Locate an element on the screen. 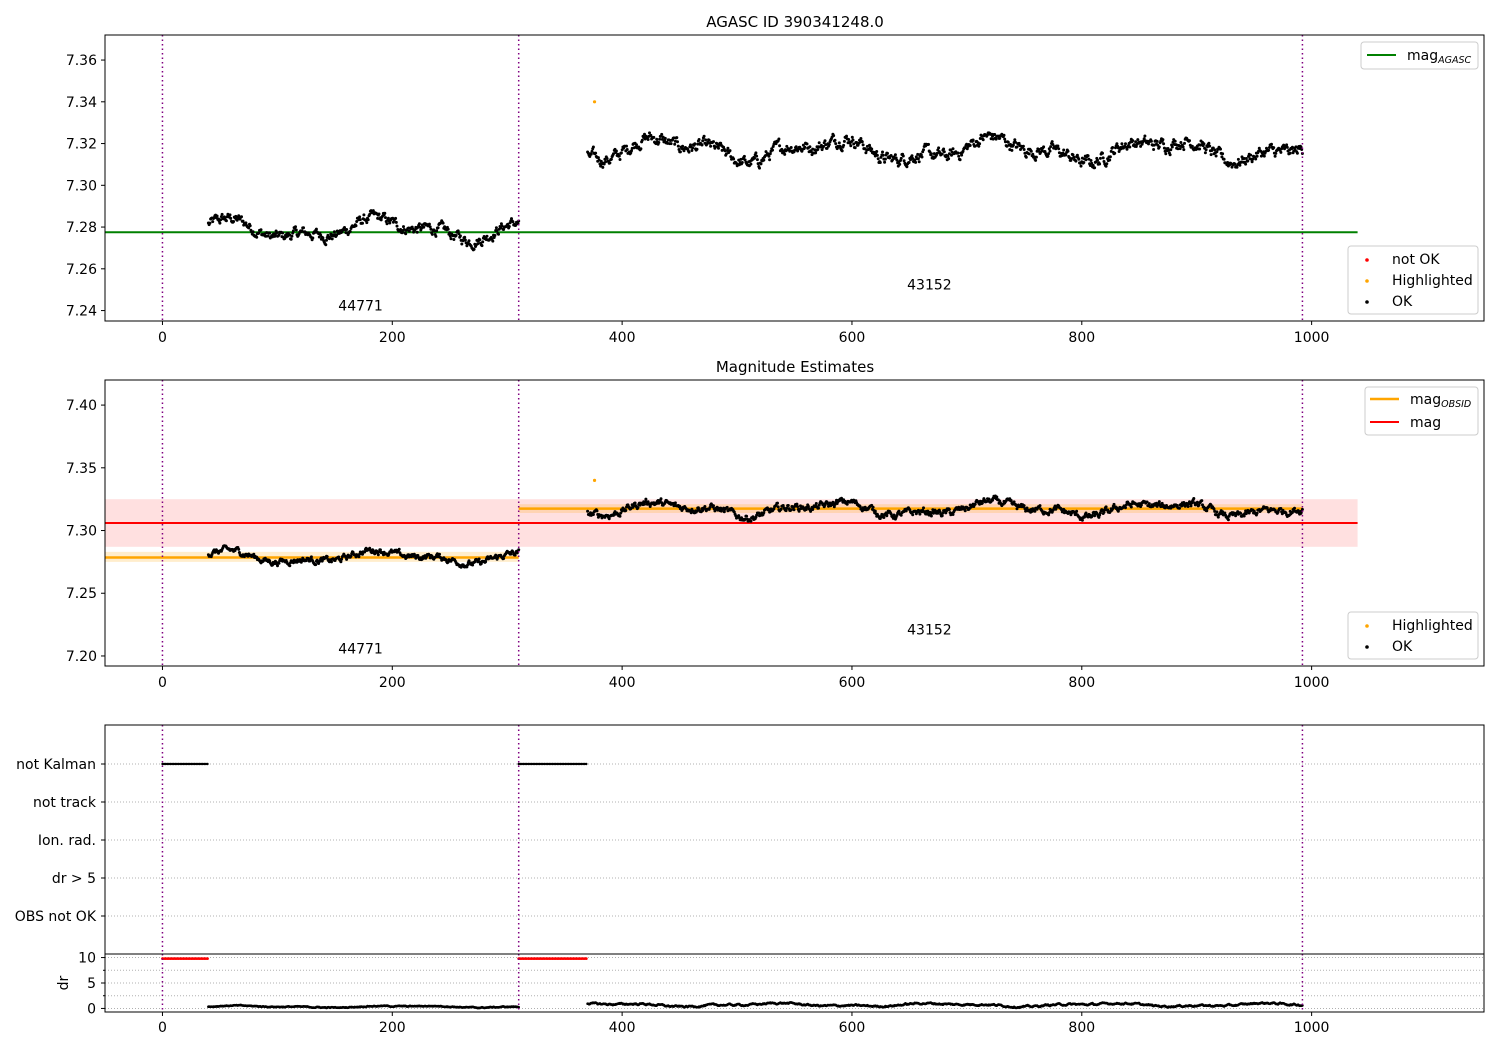 This screenshot has width=1500, height=1050. x-tick-label: 0 is located at coordinates (162, 1028).